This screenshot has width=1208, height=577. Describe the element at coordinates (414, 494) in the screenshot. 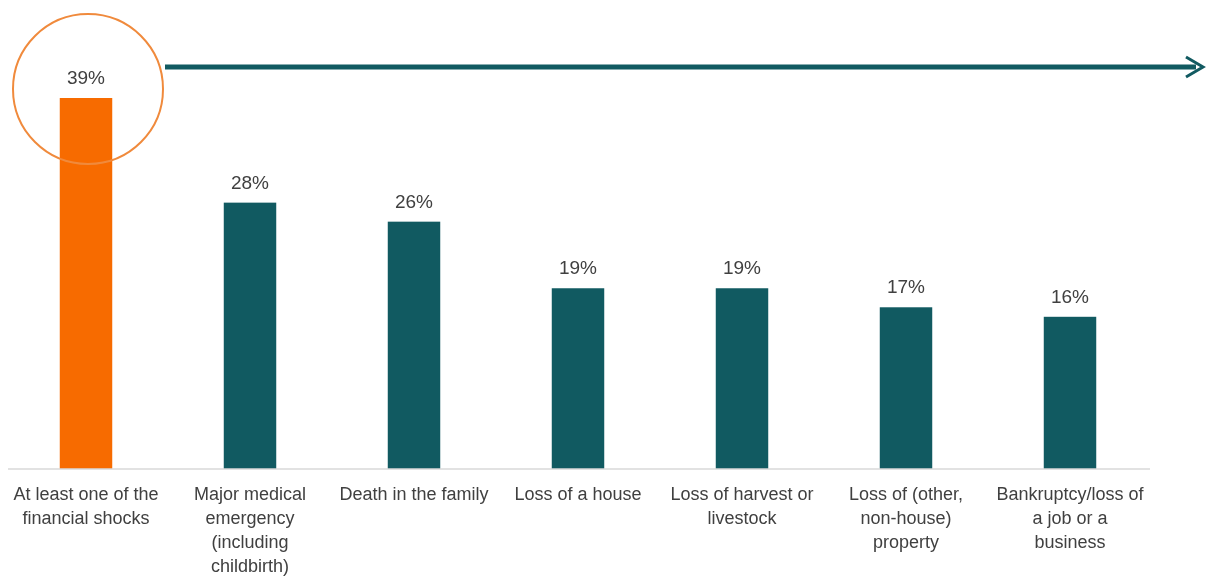

I see `x-tick-label: Death in the family` at that location.